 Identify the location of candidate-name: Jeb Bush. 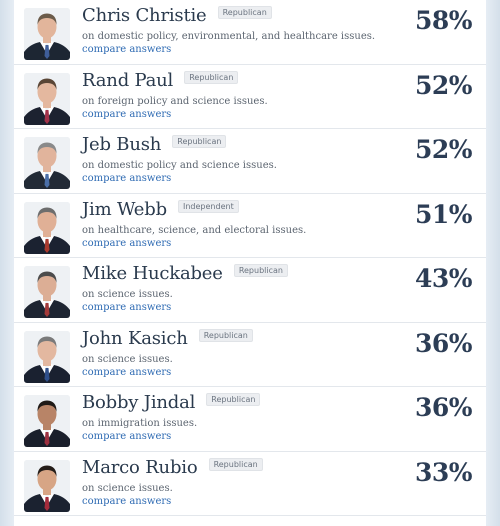
(122, 144).